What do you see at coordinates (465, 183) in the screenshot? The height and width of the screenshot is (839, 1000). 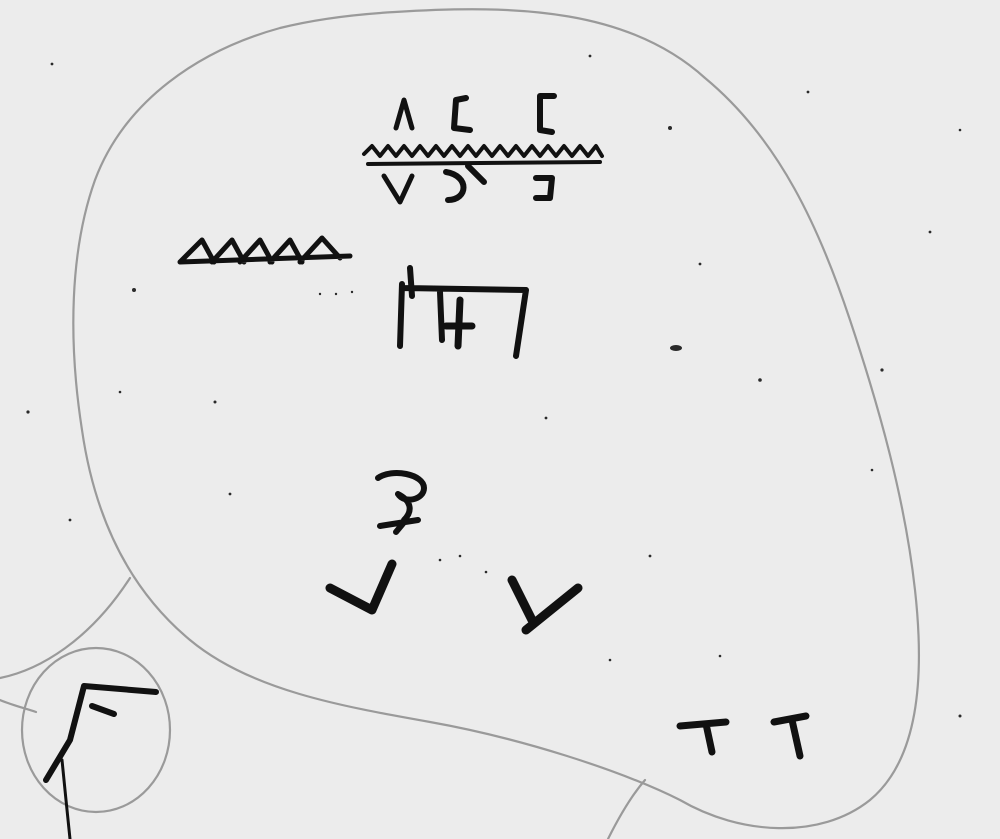 I see `swoop-symbol` at bounding box center [465, 183].